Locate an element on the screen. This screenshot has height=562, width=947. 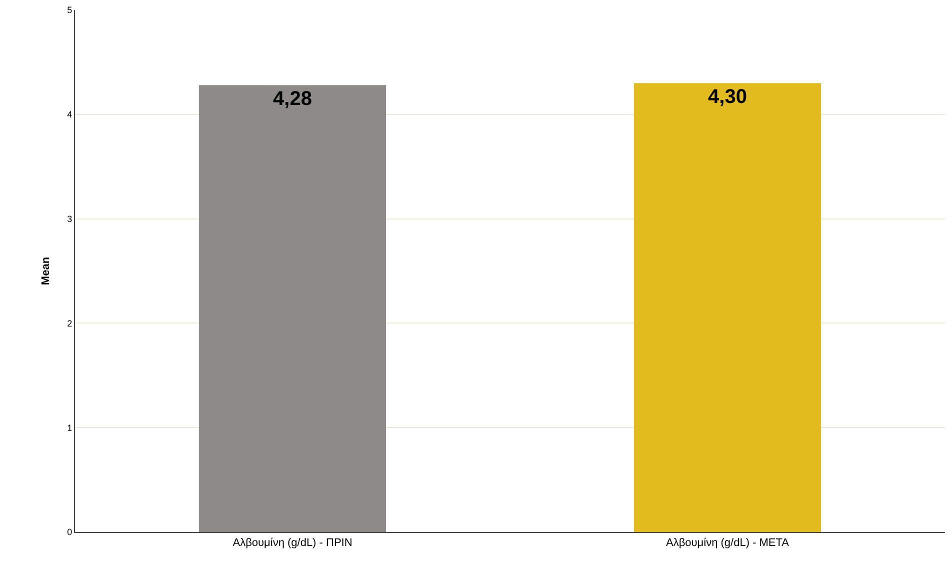
y-tick-label: 0 is located at coordinates (69, 532).